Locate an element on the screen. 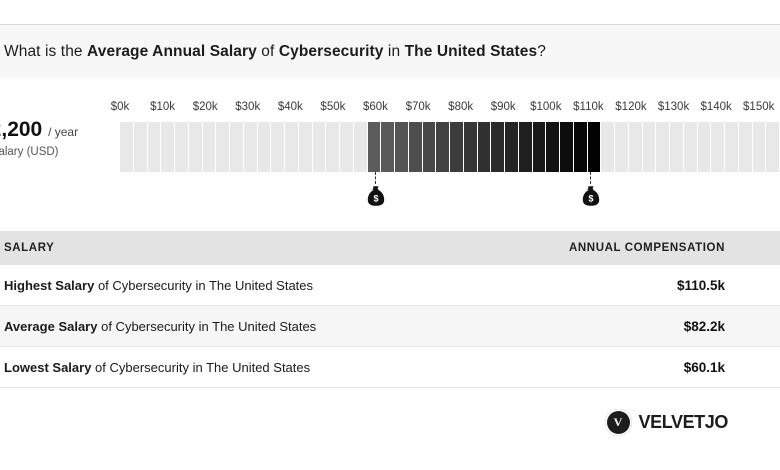 This screenshot has width=780, height=470. axis-tick-label: $50k is located at coordinates (333, 107).